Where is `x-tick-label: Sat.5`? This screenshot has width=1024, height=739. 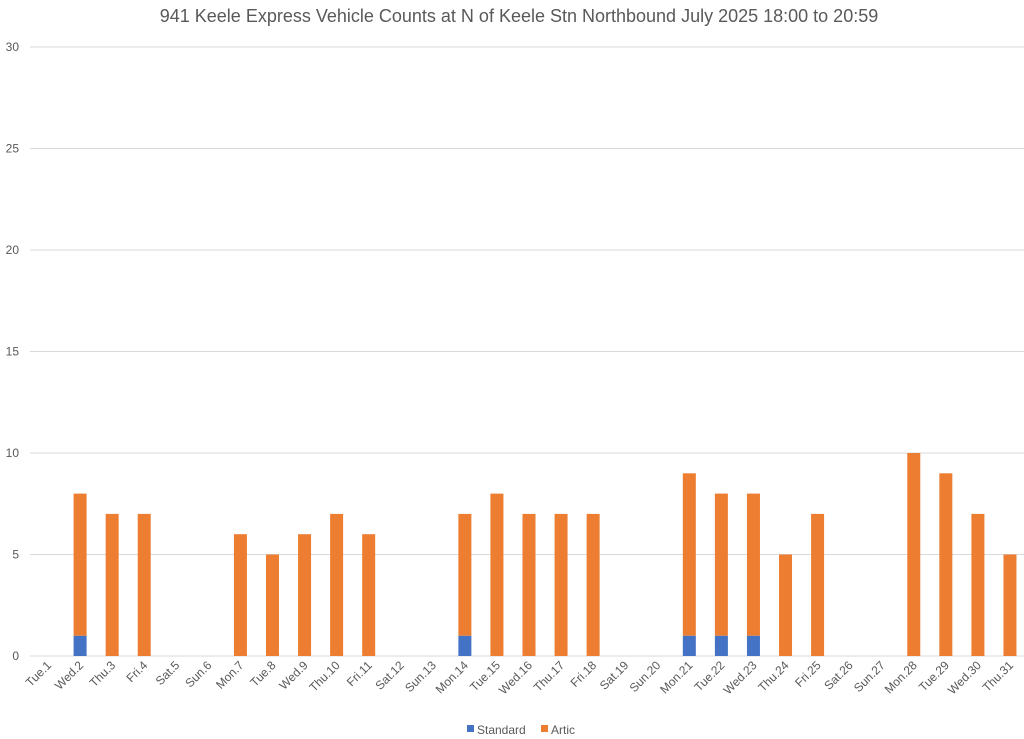 x-tick-label: Sat.5 is located at coordinates (168, 673).